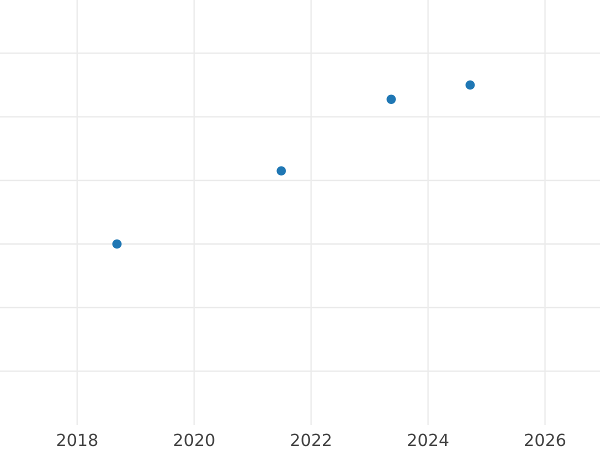 The image size is (600, 450). What do you see at coordinates (428, 440) in the screenshot?
I see `x-tick-label: 2024` at bounding box center [428, 440].